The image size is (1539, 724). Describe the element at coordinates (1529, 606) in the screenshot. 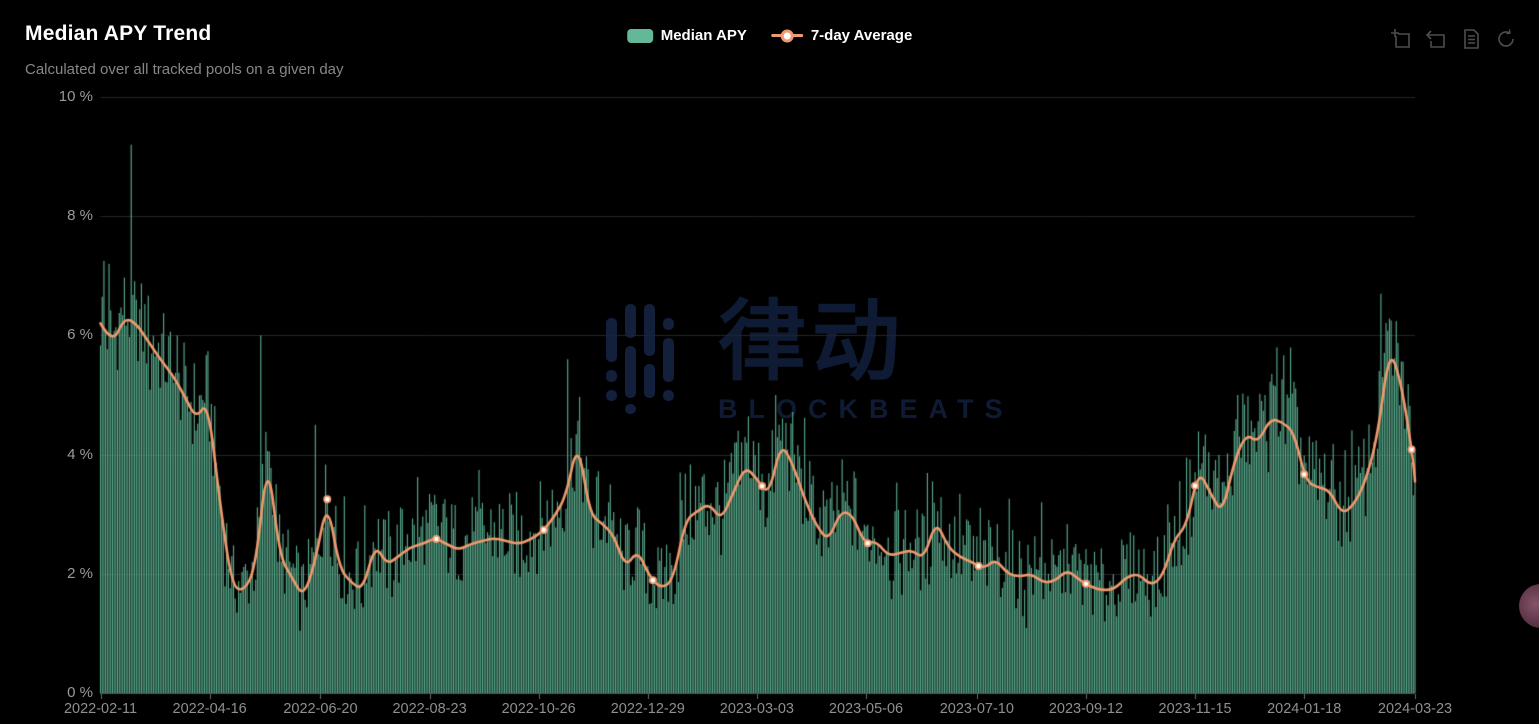

I see `floating-widget-button` at that location.